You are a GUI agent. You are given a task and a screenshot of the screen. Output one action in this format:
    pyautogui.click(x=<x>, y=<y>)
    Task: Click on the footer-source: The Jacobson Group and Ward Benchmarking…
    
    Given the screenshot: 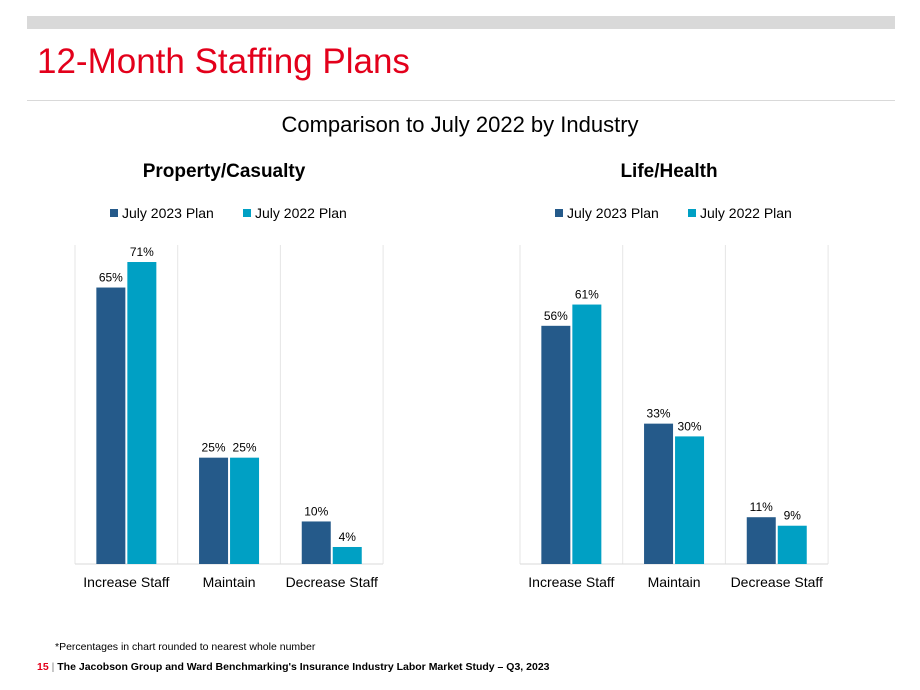 What is the action you would take?
    pyautogui.click(x=303, y=667)
    